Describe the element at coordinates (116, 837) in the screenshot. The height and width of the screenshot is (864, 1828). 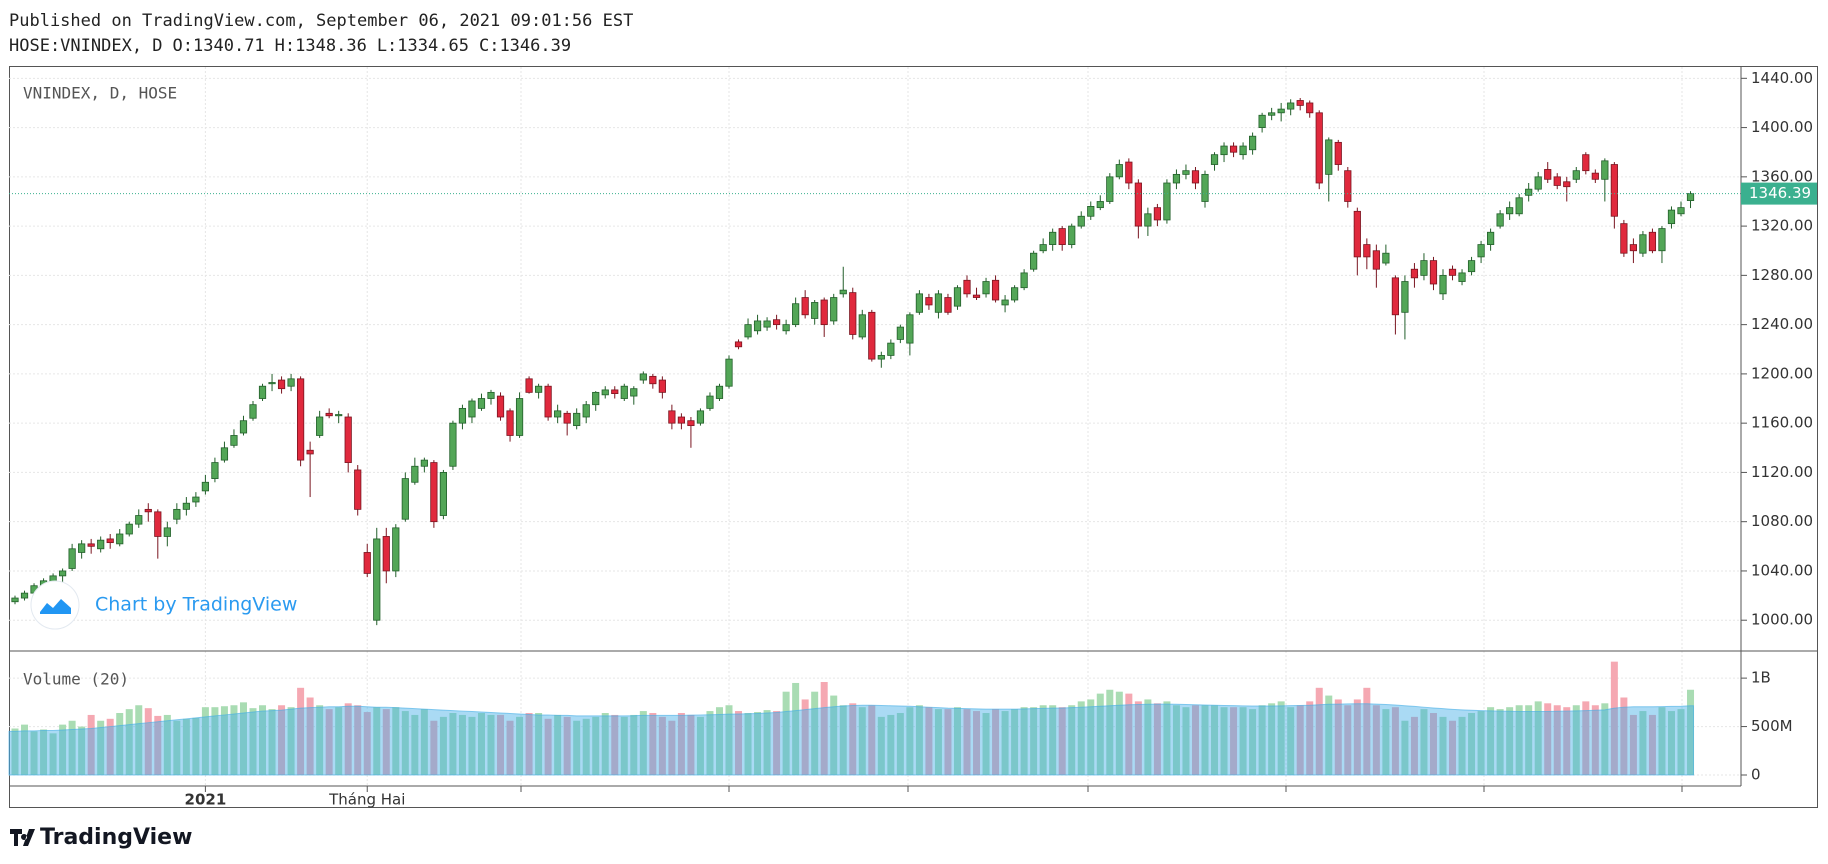
I see `brand-text: TradingView` at that location.